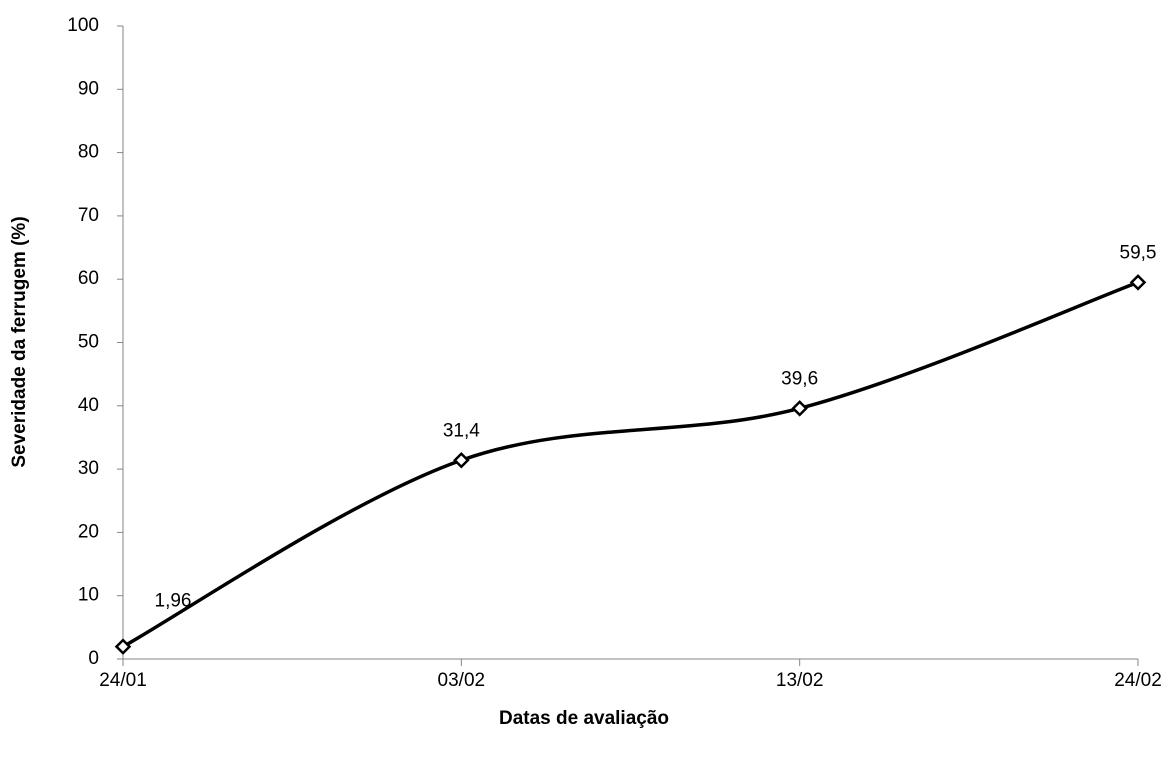  I want to click on data-label: 1,96, so click(173, 601).